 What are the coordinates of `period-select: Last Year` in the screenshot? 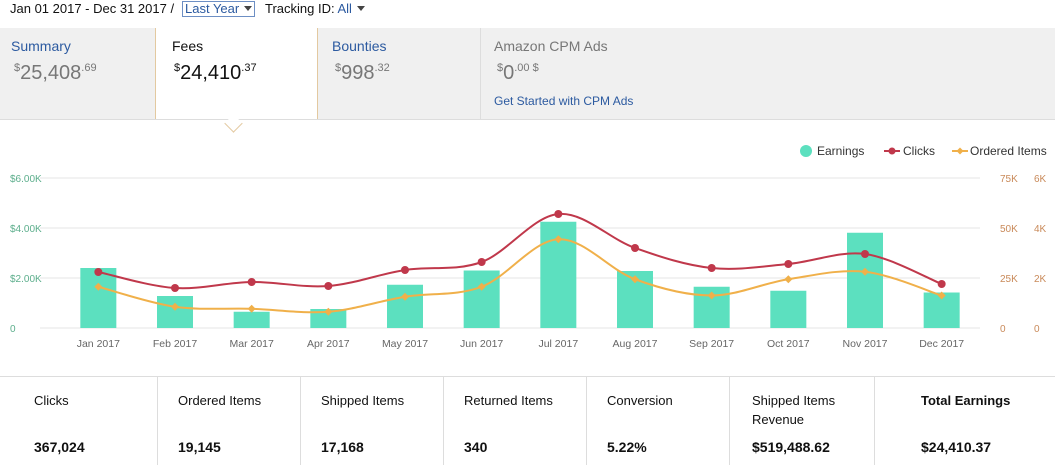 It's located at (219, 9).